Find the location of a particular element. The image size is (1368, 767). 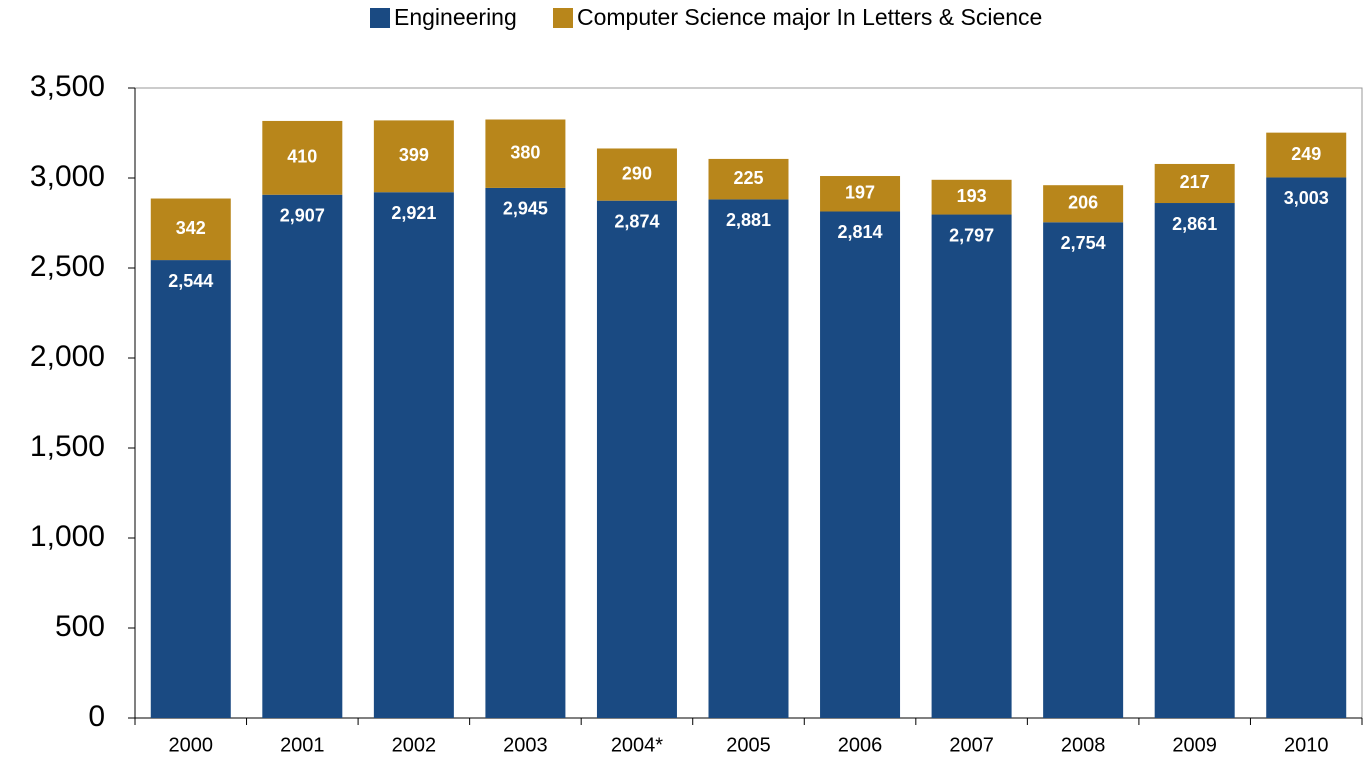

data-label: 342 is located at coordinates (191, 228).